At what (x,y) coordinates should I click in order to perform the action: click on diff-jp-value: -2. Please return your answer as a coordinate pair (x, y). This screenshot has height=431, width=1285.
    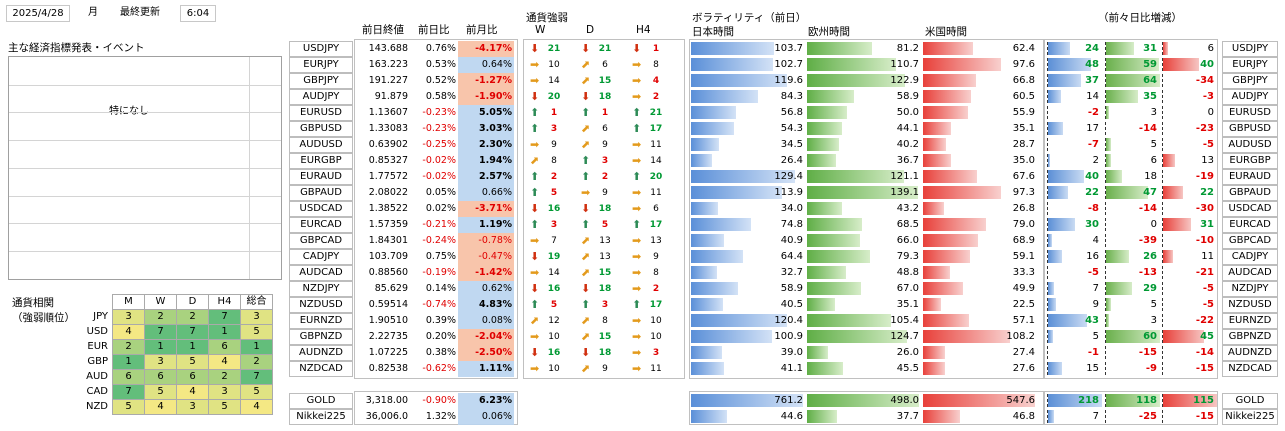
    Looking at the image, I should click on (1093, 112).